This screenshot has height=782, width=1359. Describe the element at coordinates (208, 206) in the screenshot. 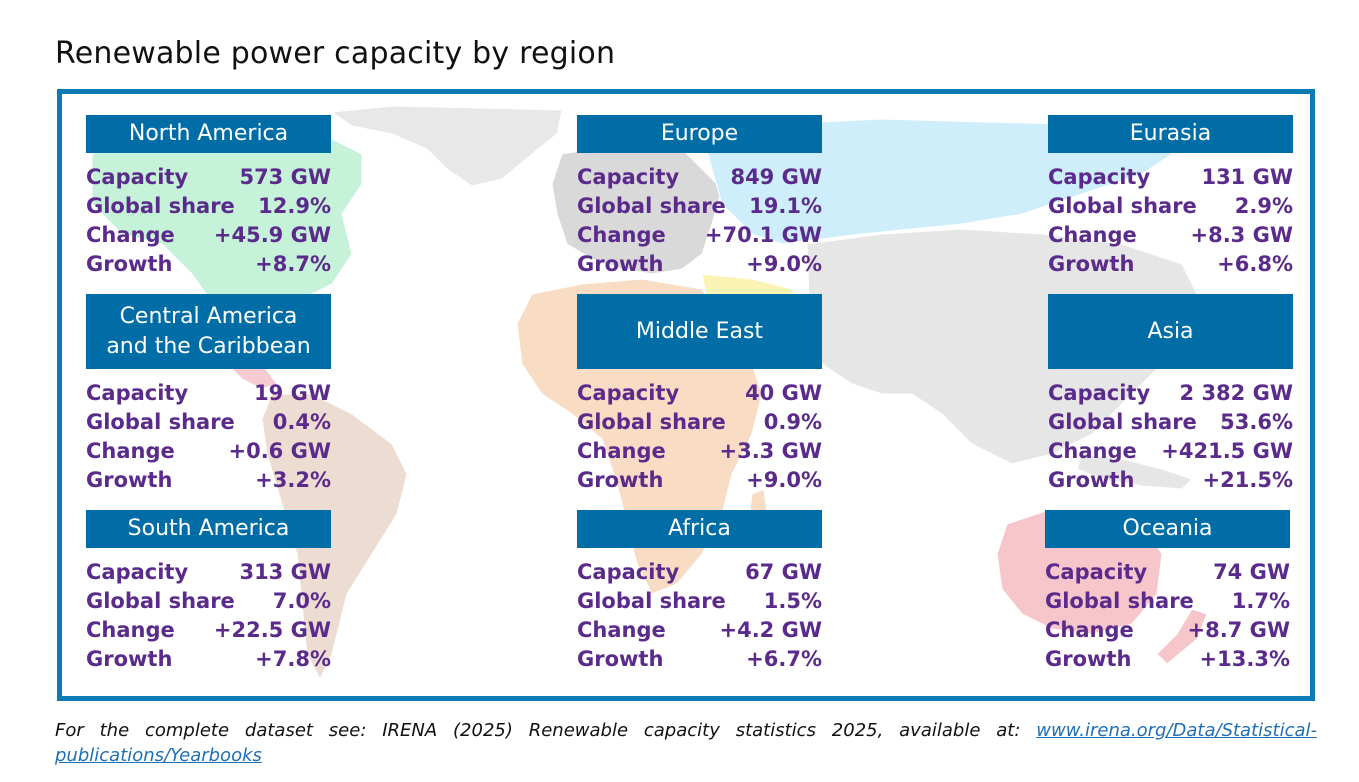

I see `stat-row-share: Global share 12.9%` at that location.